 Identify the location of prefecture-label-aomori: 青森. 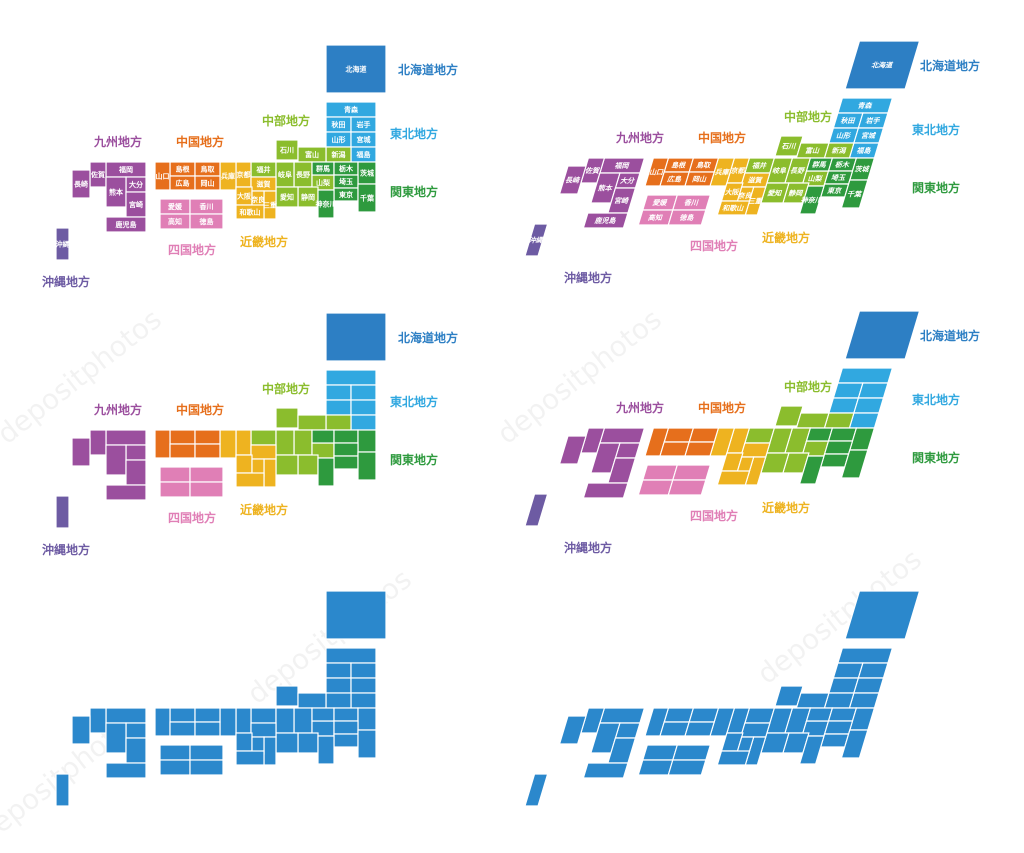
(351, 109).